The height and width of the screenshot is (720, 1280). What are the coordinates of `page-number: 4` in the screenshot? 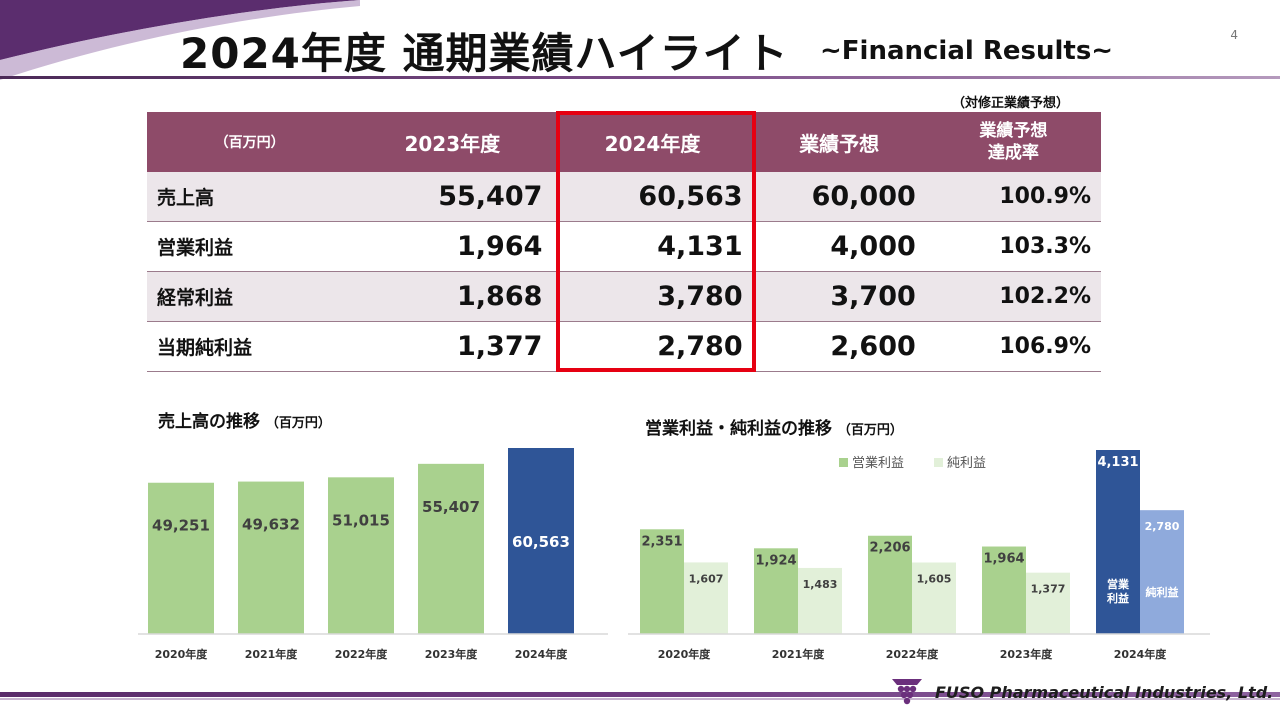 It's located at (1234, 35).